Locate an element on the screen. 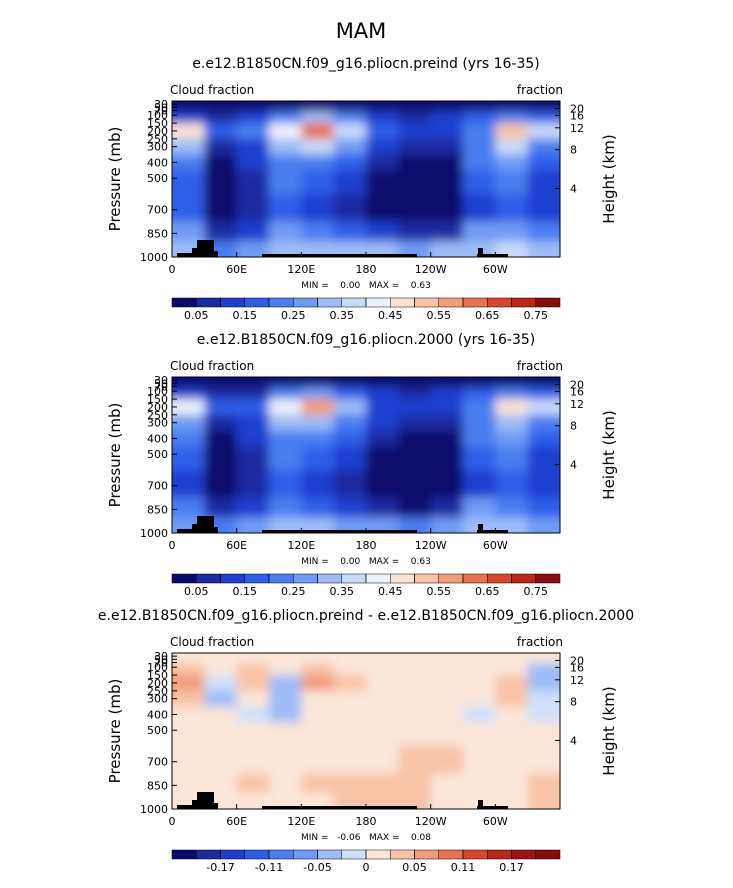 The width and height of the screenshot is (733, 888). y-tick-label: 500 is located at coordinates (157, 178).